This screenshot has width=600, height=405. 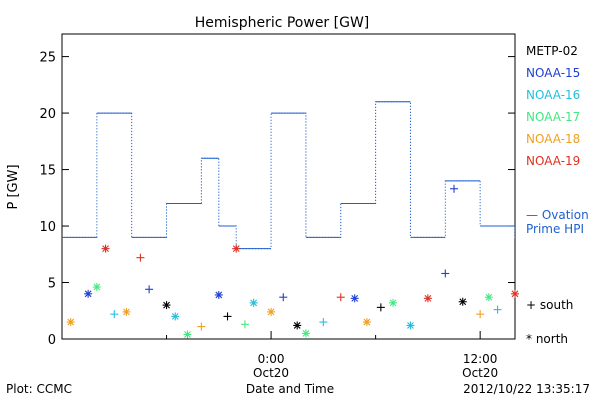 I want to click on y-tick-label: 25, so click(x=47, y=58).